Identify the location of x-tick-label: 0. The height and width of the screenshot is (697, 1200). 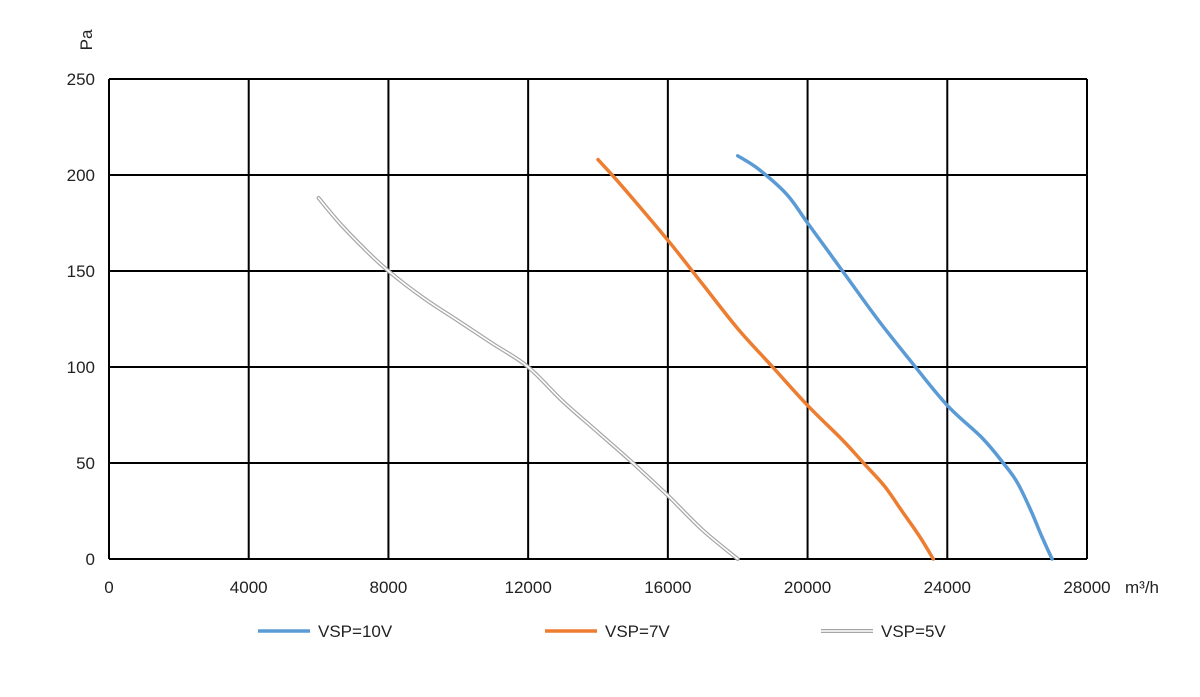
(108, 587).